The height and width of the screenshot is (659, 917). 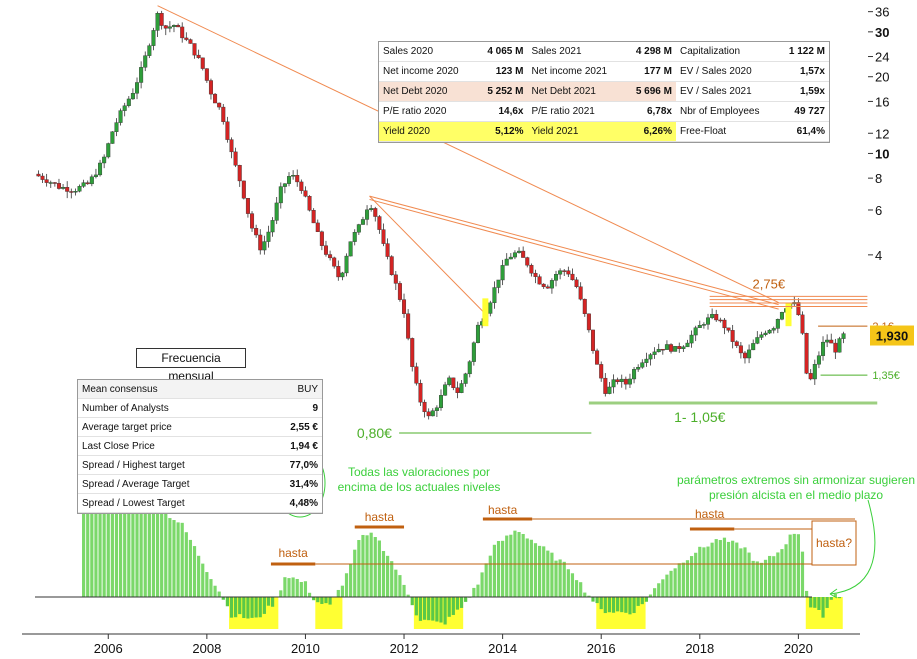 I want to click on x-axis: 2006 2008 2010 2012 2014 2016 2018 2020, so click(x=441, y=644).